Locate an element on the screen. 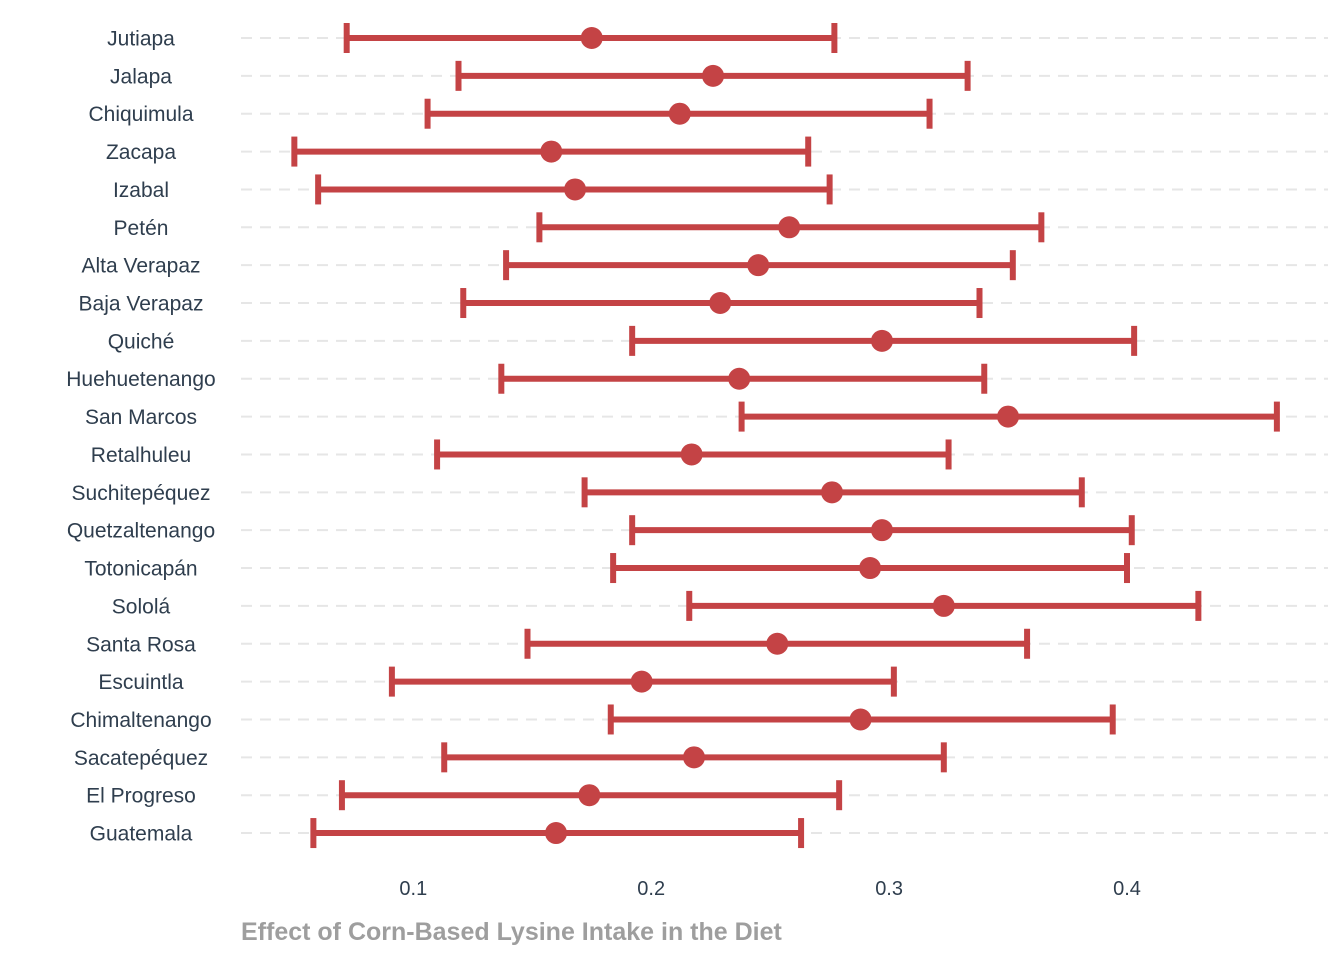 The width and height of the screenshot is (1344, 960). category-label-el-progreso: El Progreso is located at coordinates (141, 796).